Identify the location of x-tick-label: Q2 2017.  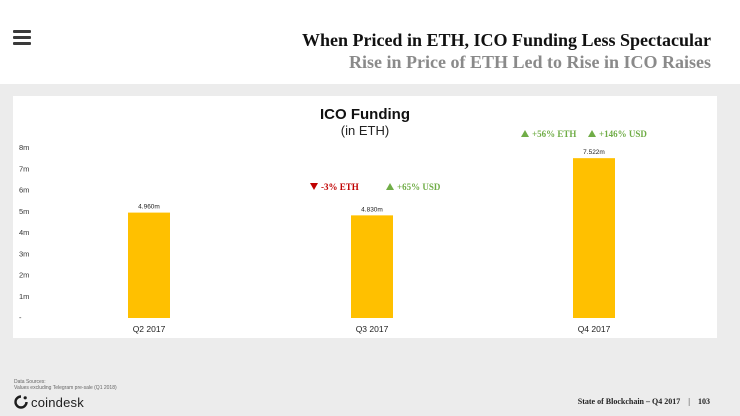
(149, 329).